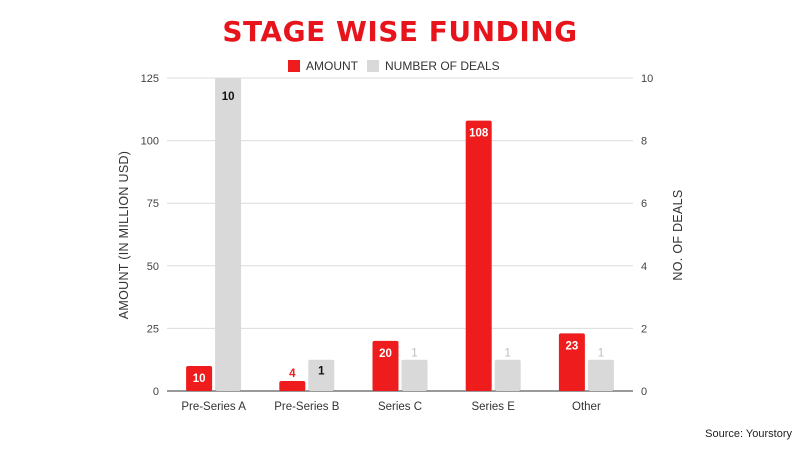 The height and width of the screenshot is (450, 800). I want to click on y2-tick-label: 10, so click(647, 79).